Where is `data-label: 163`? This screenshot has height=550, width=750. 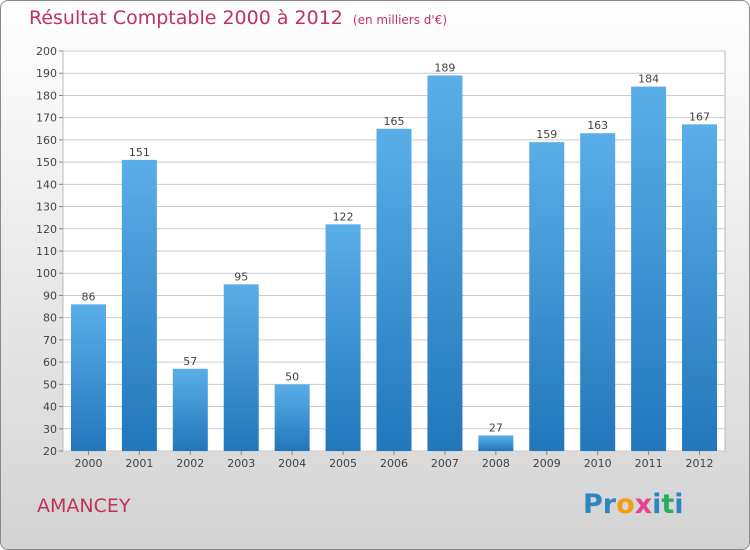
data-label: 163 is located at coordinates (597, 125).